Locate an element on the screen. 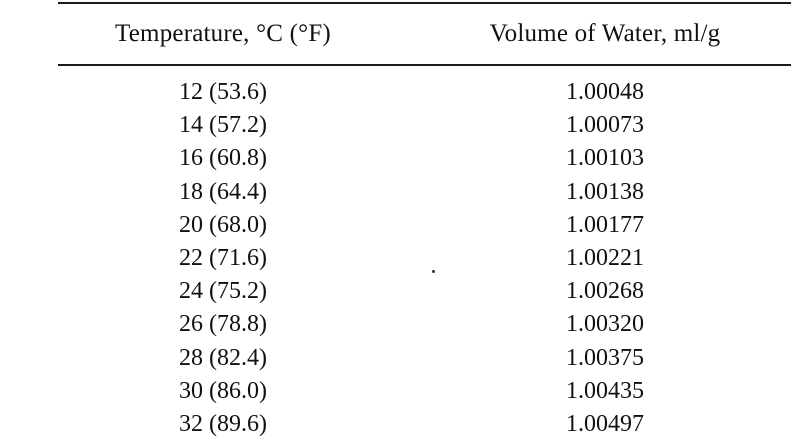 Image resolution: width=795 pixels, height=441 pixels. table-row: 30 (86.0) 1.00435 is located at coordinates (397, 391).